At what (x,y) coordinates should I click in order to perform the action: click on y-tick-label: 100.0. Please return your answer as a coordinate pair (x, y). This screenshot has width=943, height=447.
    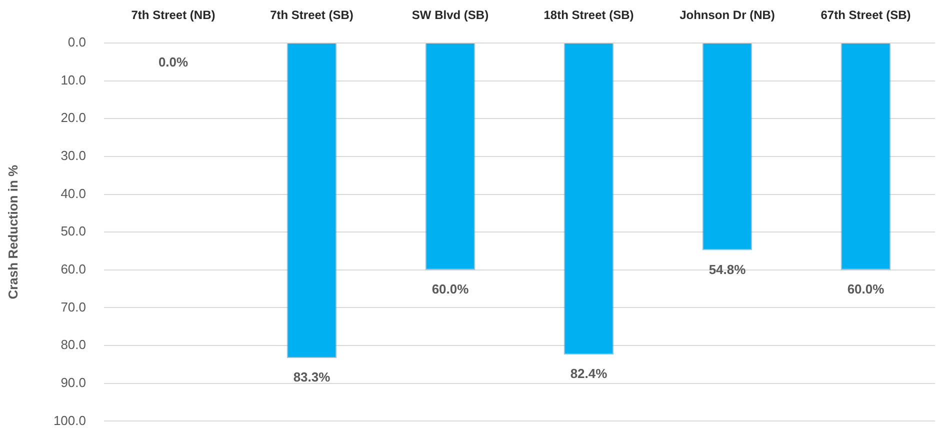
    Looking at the image, I should click on (69, 420).